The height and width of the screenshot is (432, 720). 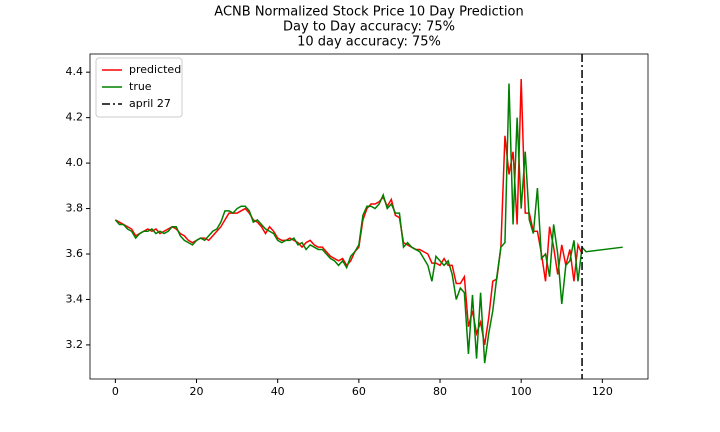 I want to click on x-tick-label: 0, so click(x=115, y=391).